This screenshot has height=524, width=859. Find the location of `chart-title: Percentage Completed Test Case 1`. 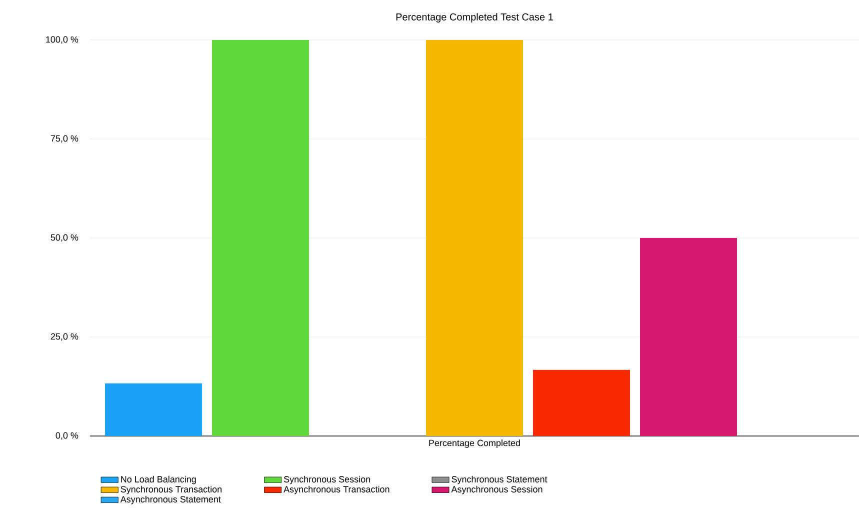

chart-title: Percentage Completed Test Case 1 is located at coordinates (474, 17).